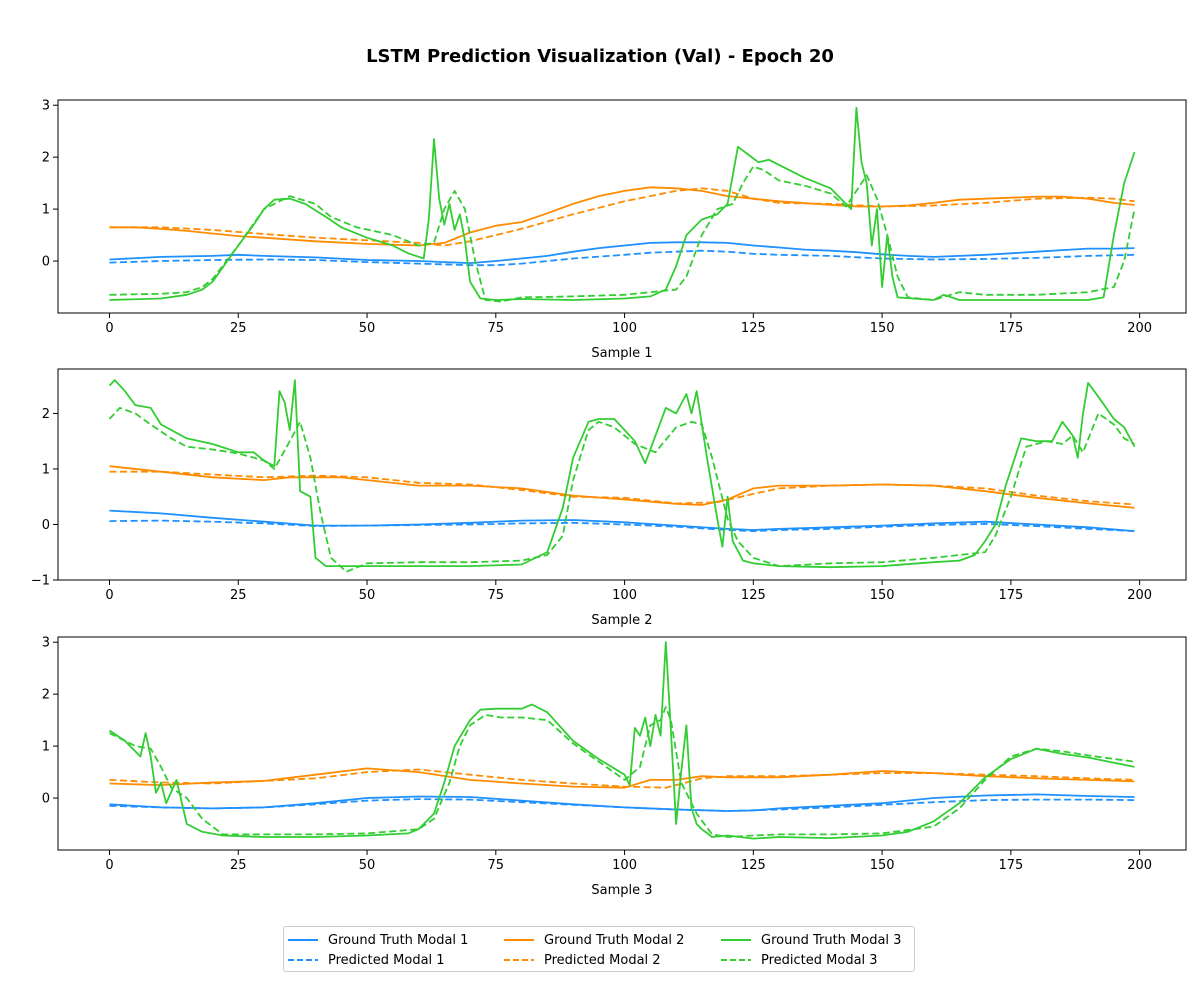 The height and width of the screenshot is (1000, 1200). What do you see at coordinates (602, 960) in the screenshot?
I see `legend-label: Predicted Modal 2` at bounding box center [602, 960].